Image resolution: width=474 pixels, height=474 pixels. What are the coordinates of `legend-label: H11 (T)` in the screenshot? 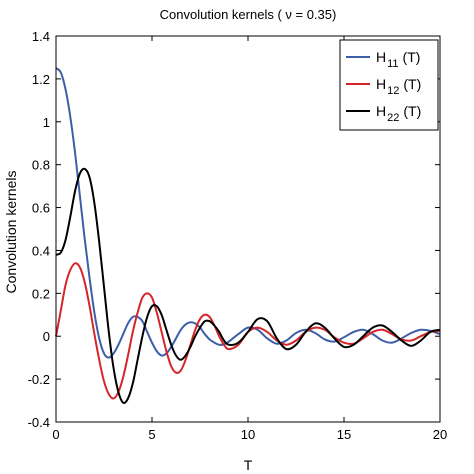 It's located at (398, 59).